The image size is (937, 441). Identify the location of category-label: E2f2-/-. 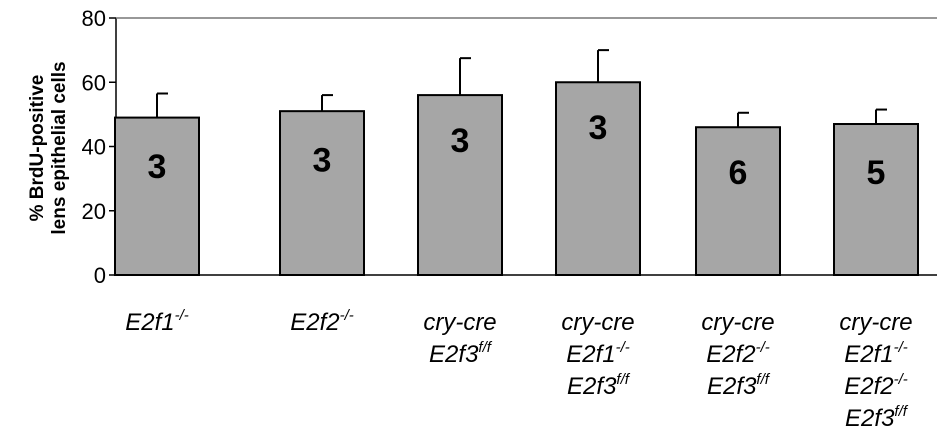
(322, 321).